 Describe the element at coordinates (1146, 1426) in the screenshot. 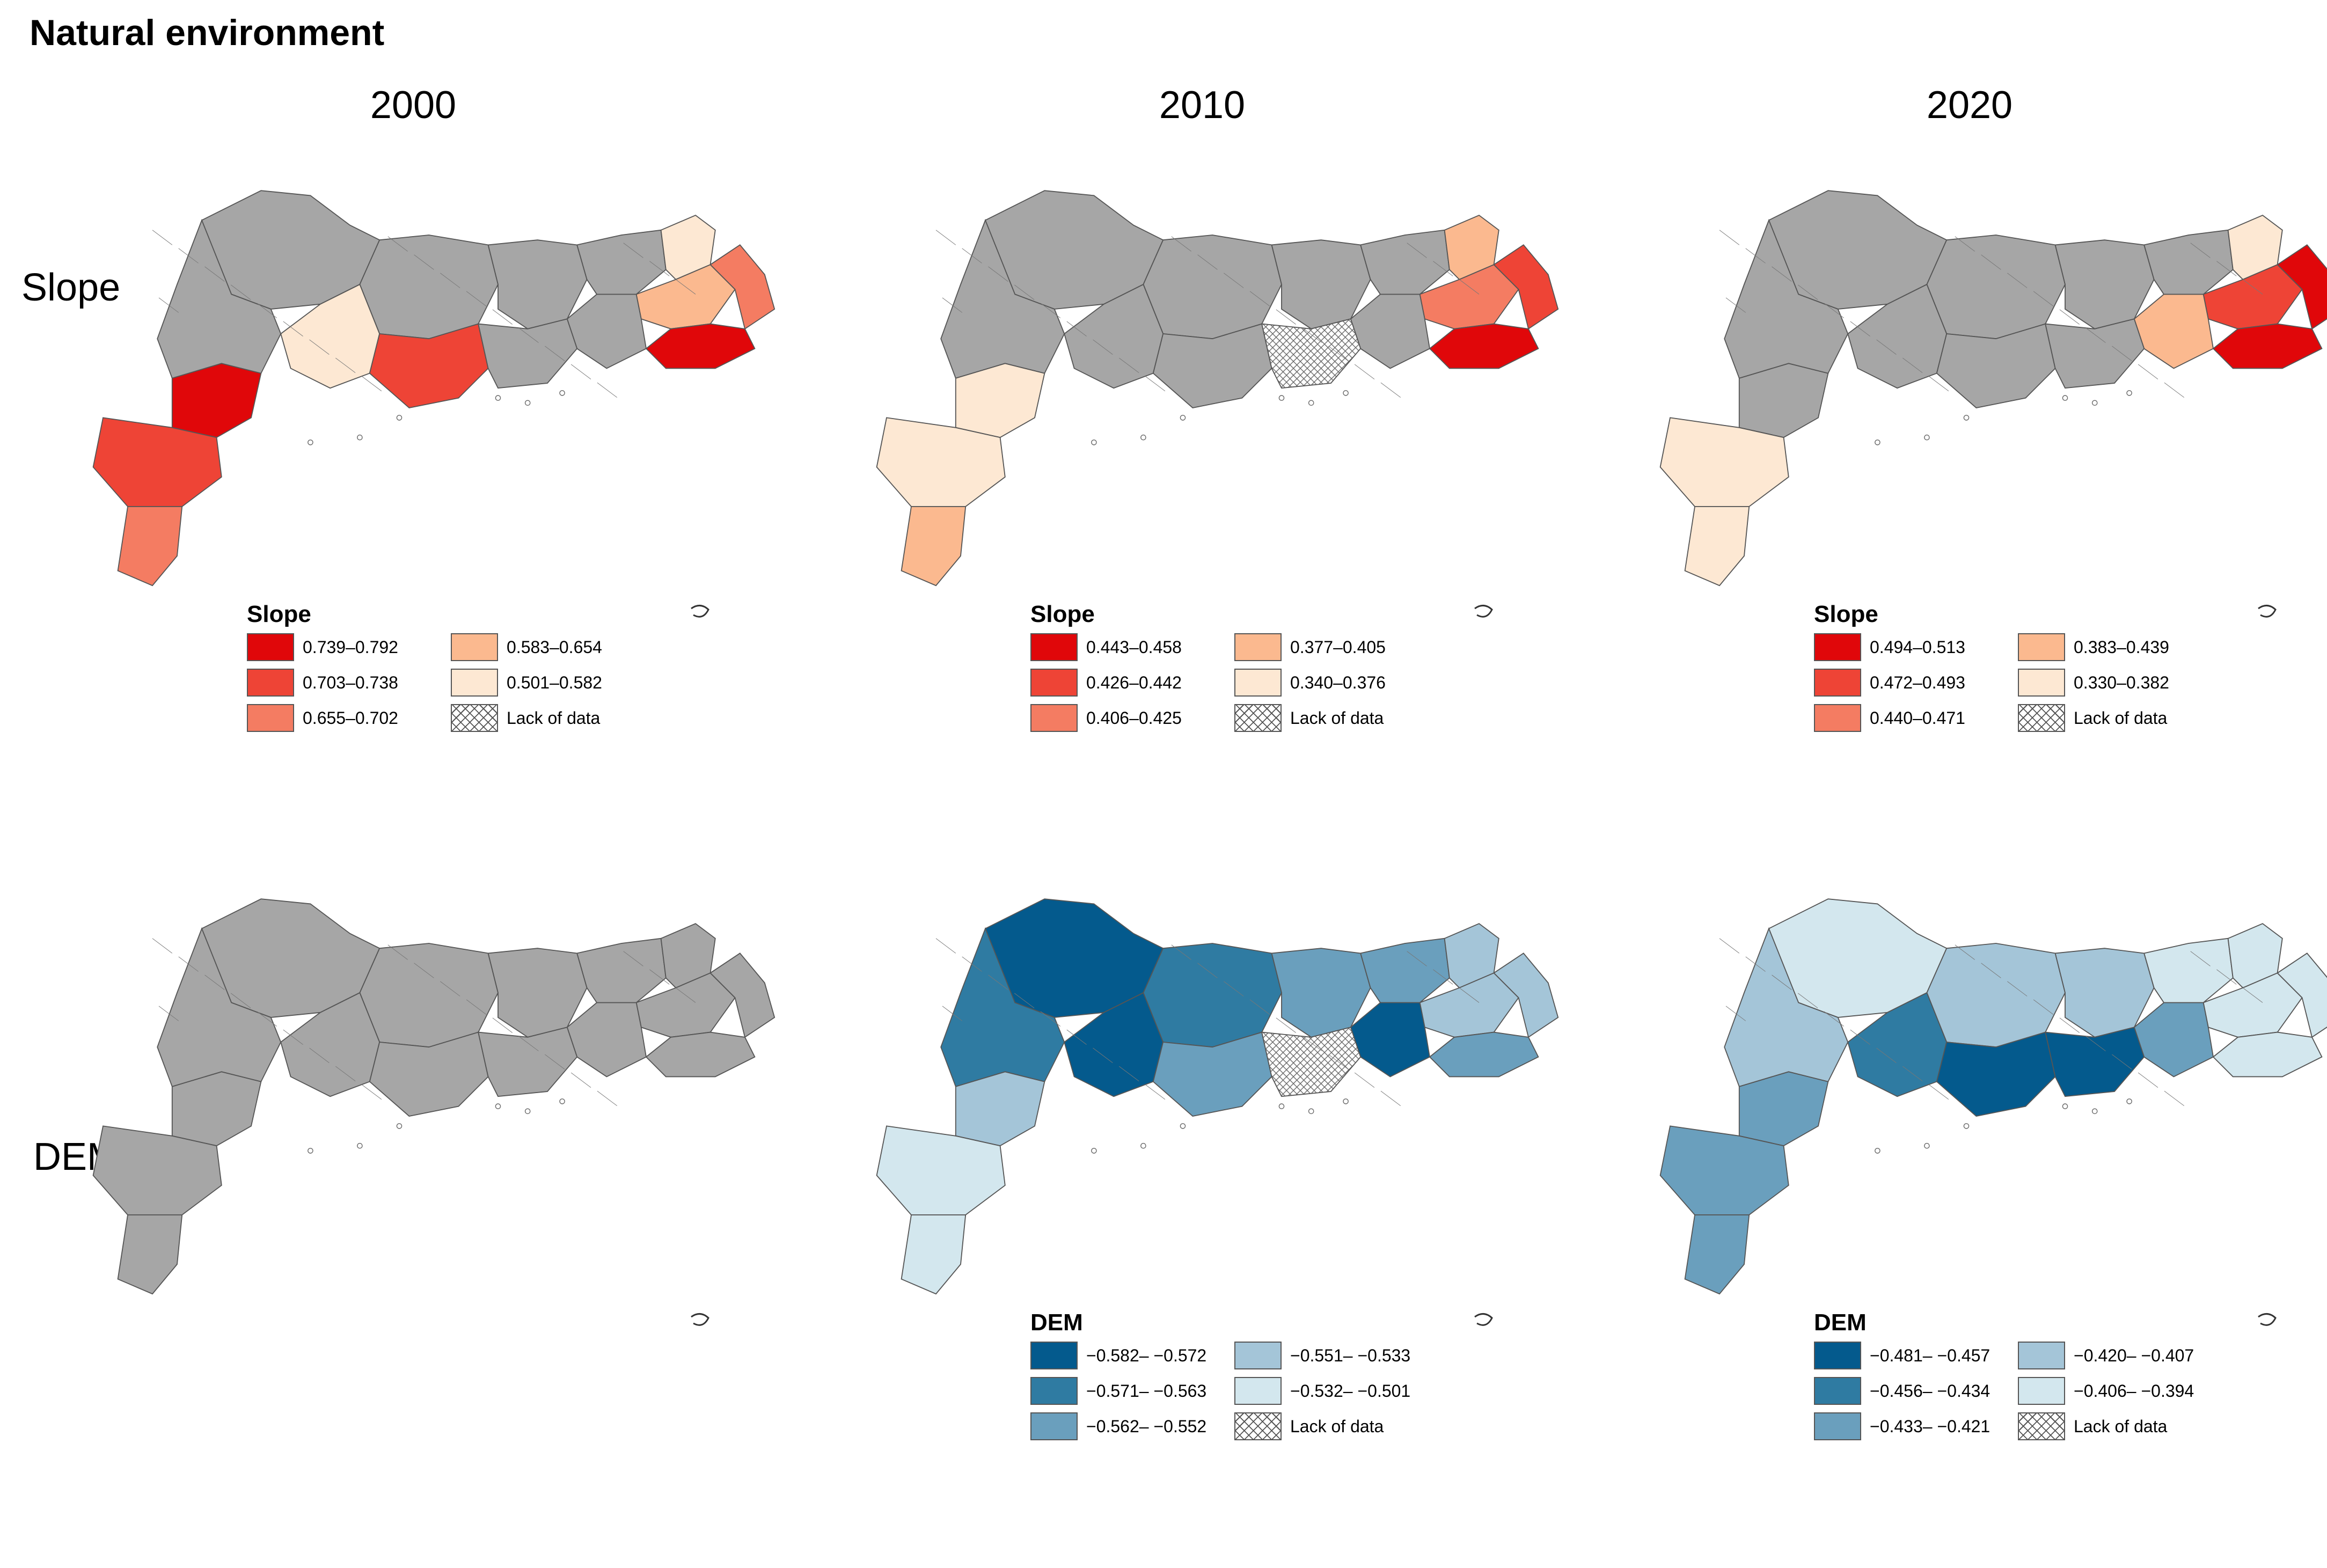

I see `legend-label: −0.562– −0.552` at that location.